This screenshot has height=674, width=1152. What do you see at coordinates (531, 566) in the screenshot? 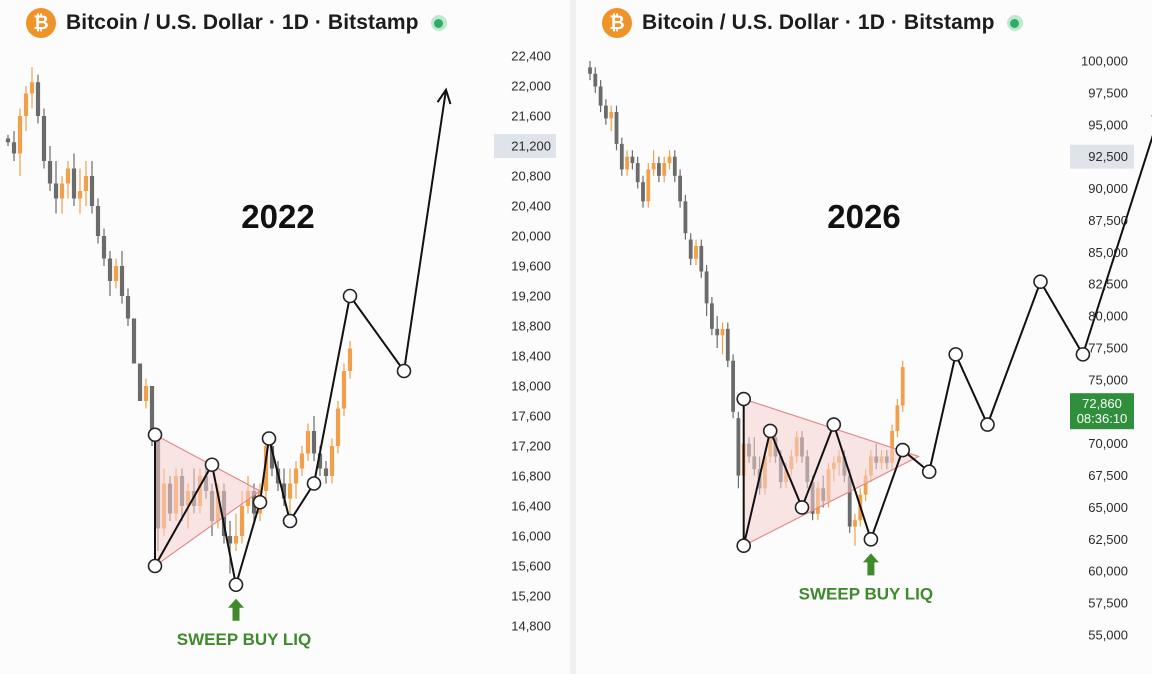
I see `price-axis-label: 15,600` at bounding box center [531, 566].